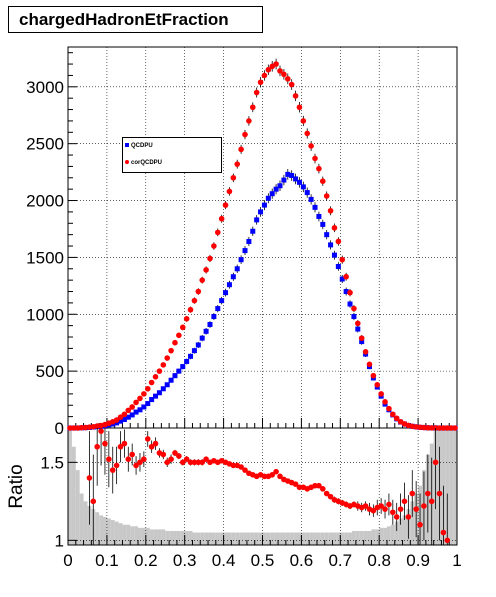 Image resolution: width=496 pixels, height=597 pixels. I want to click on chart-title: chargedHadronEtFraction, so click(135, 19).